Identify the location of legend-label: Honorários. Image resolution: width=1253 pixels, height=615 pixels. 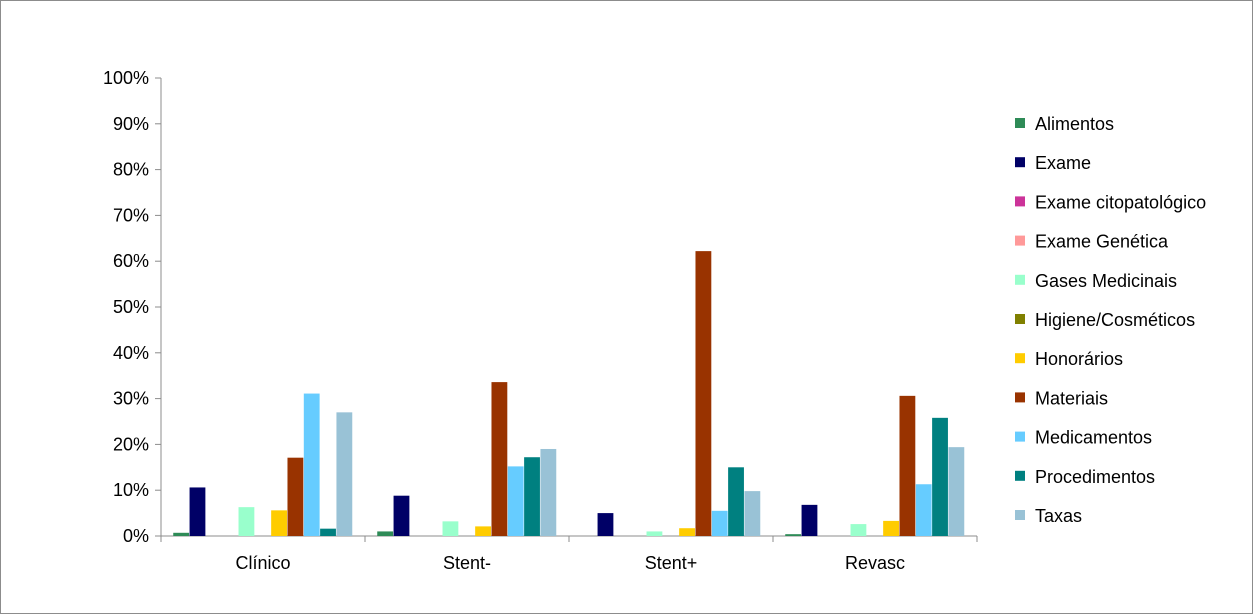
(1079, 359).